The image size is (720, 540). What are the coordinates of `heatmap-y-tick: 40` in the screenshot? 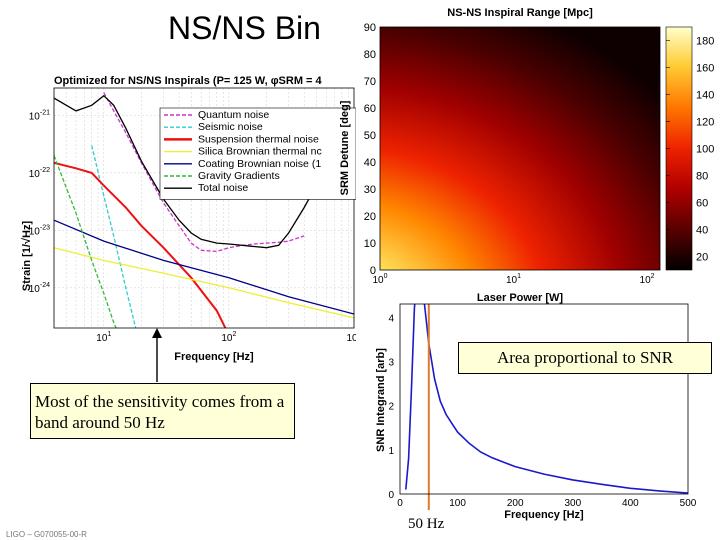 It's located at (370, 163).